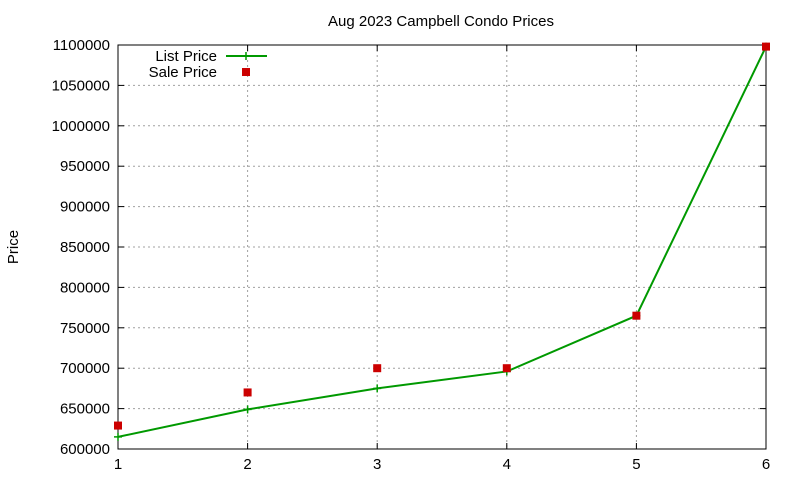 The width and height of the screenshot is (800, 480). What do you see at coordinates (85, 368) in the screenshot?
I see `y-tick-label: 700000` at bounding box center [85, 368].